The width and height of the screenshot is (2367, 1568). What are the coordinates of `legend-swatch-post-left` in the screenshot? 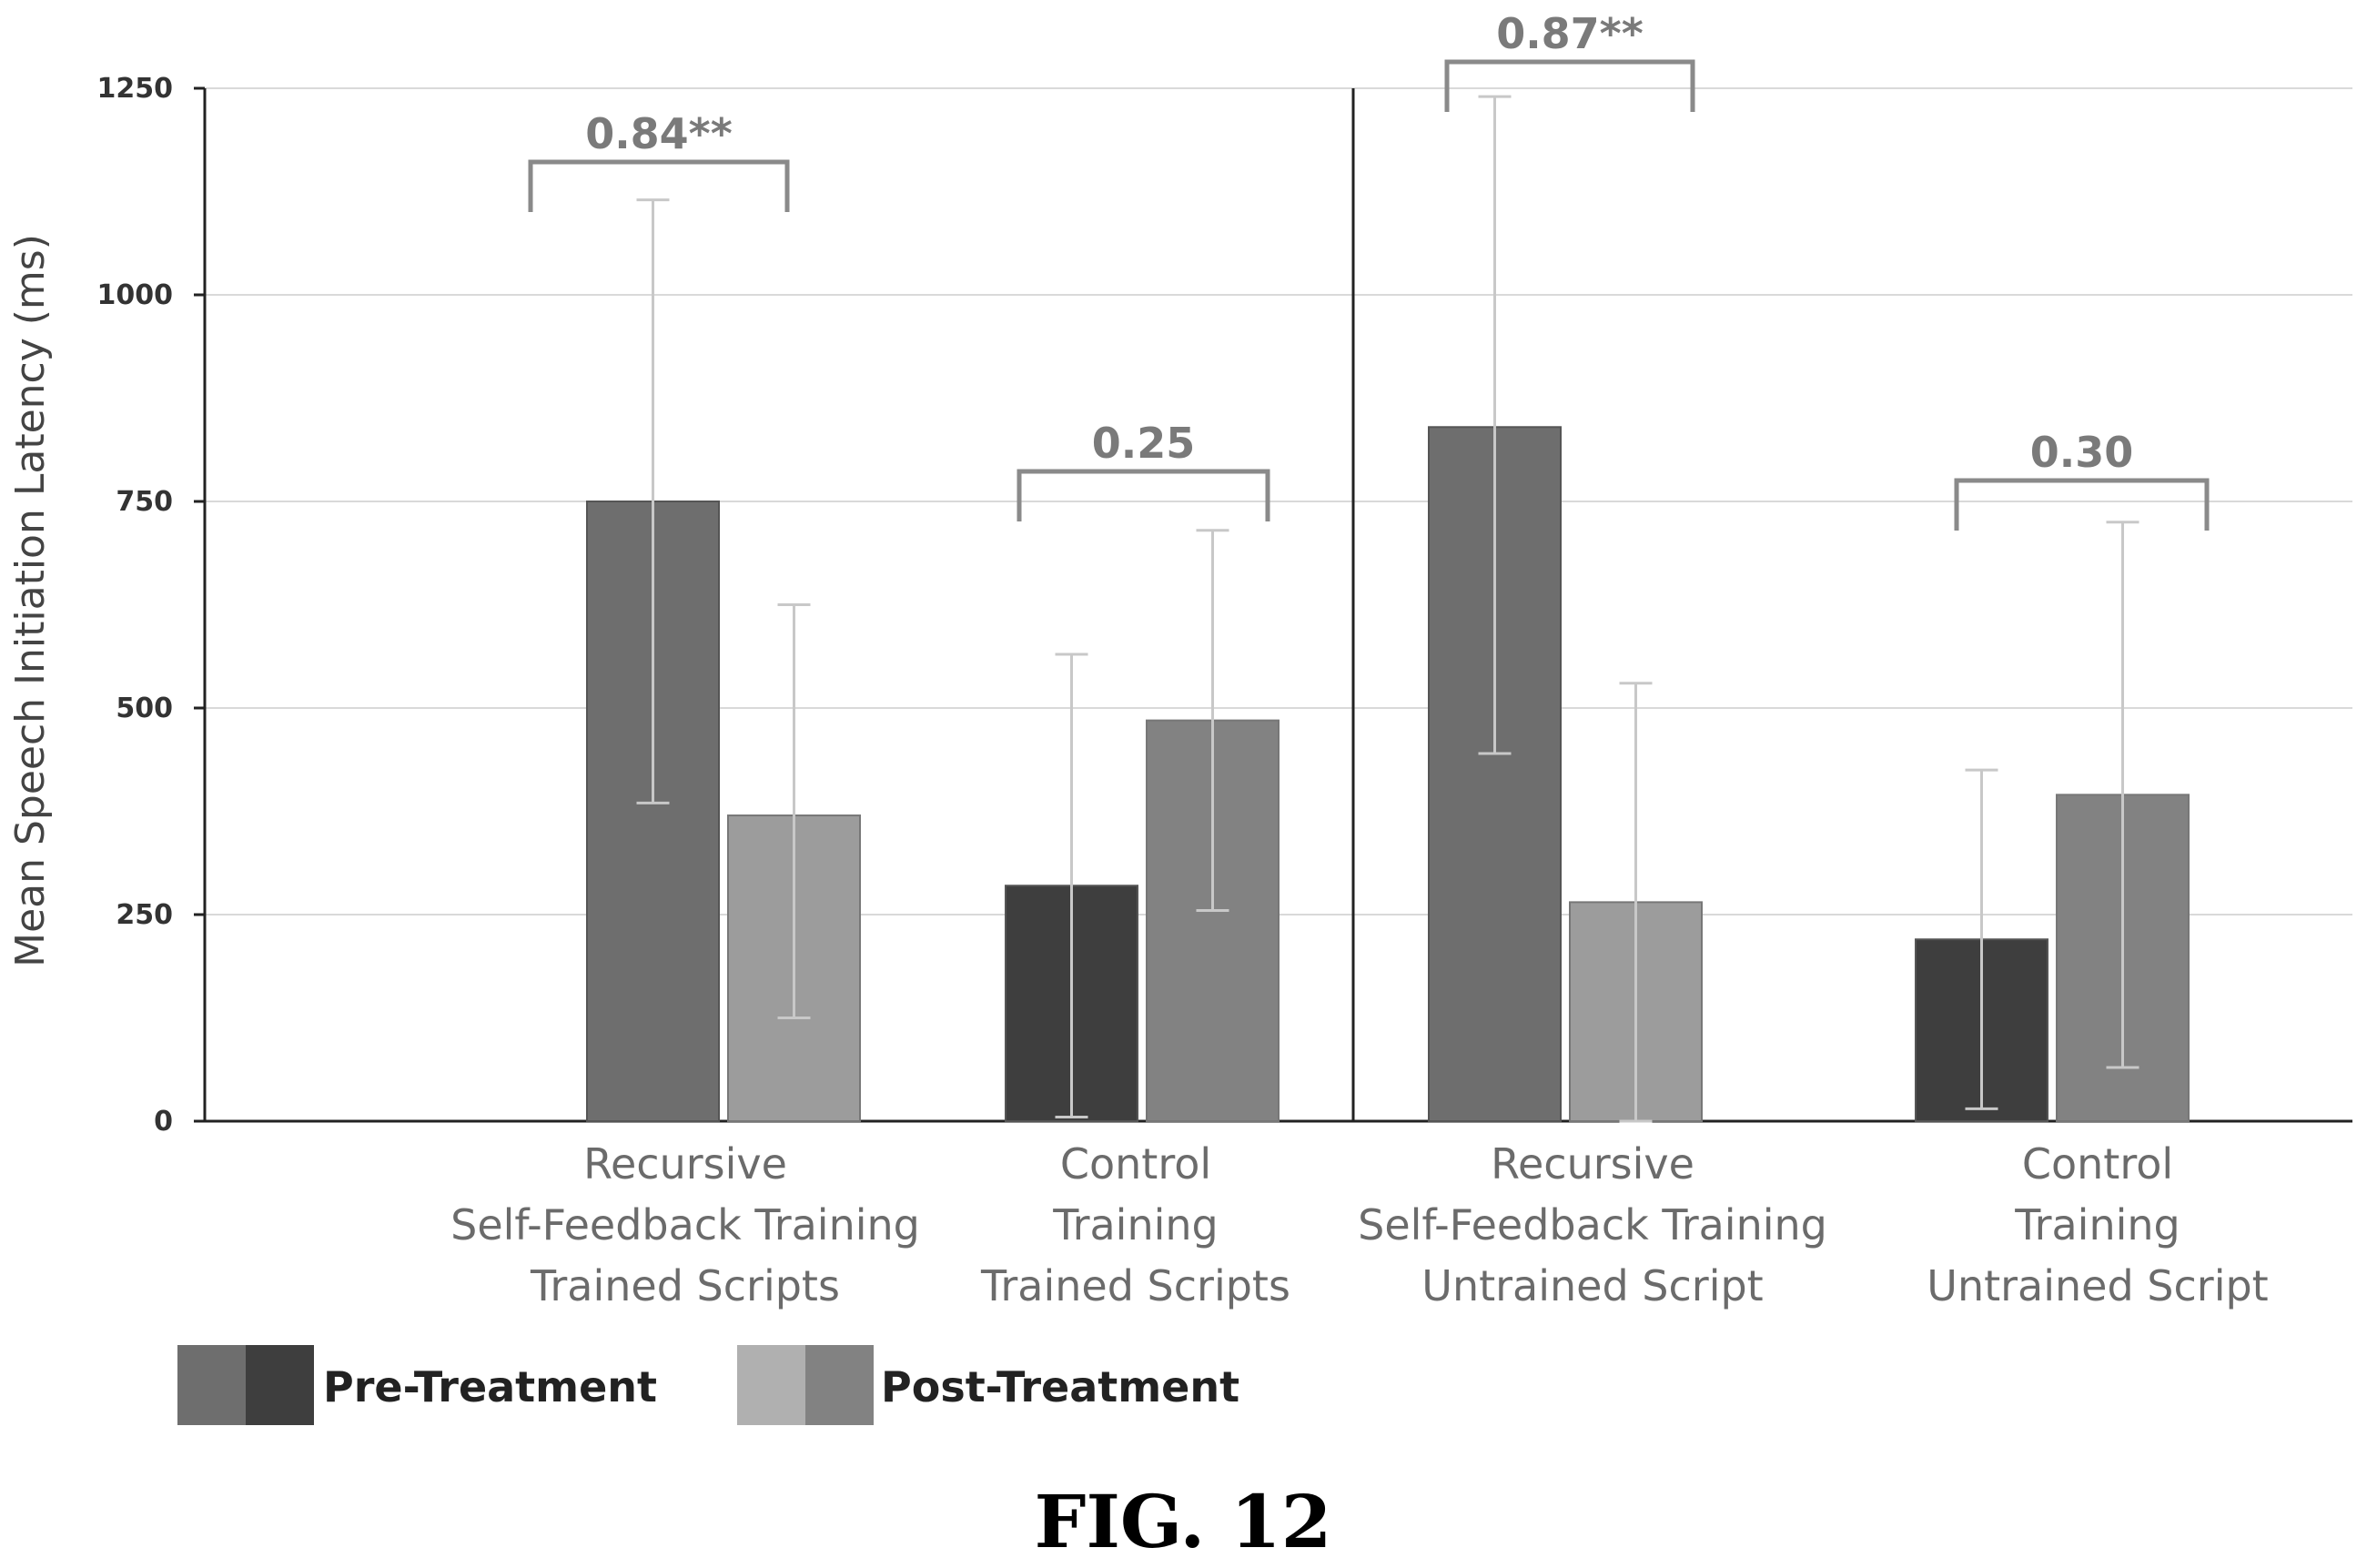 It's located at (771, 1385).